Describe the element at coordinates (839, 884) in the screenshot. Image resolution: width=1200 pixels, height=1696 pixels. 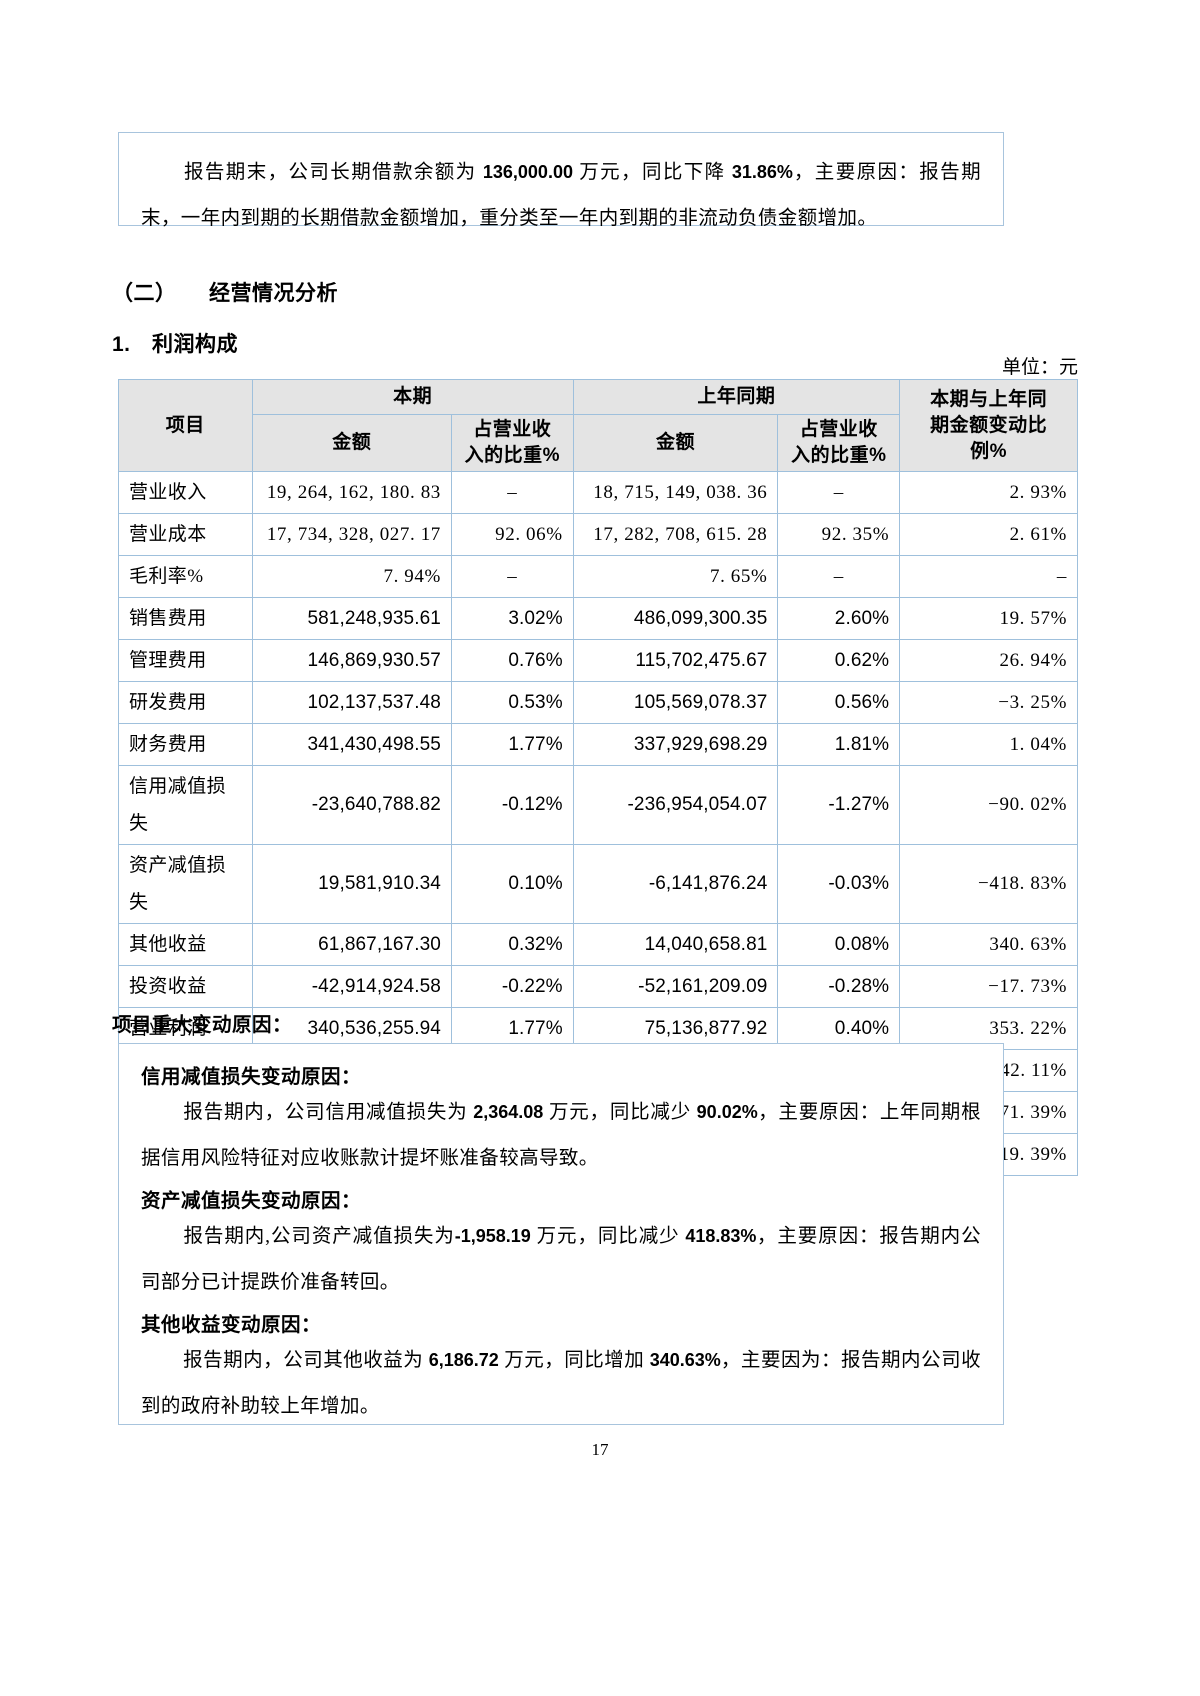
I see `cell-pri-ratio: -0.03%` at that location.